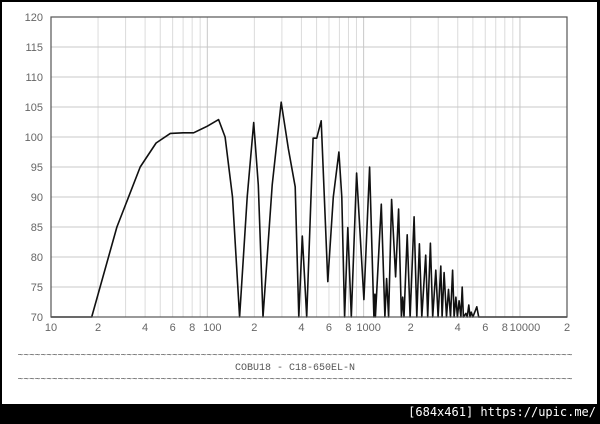 The width and height of the screenshot is (600, 424). What do you see at coordinates (37, 168) in the screenshot?
I see `y-tick-label: 95` at bounding box center [37, 168].